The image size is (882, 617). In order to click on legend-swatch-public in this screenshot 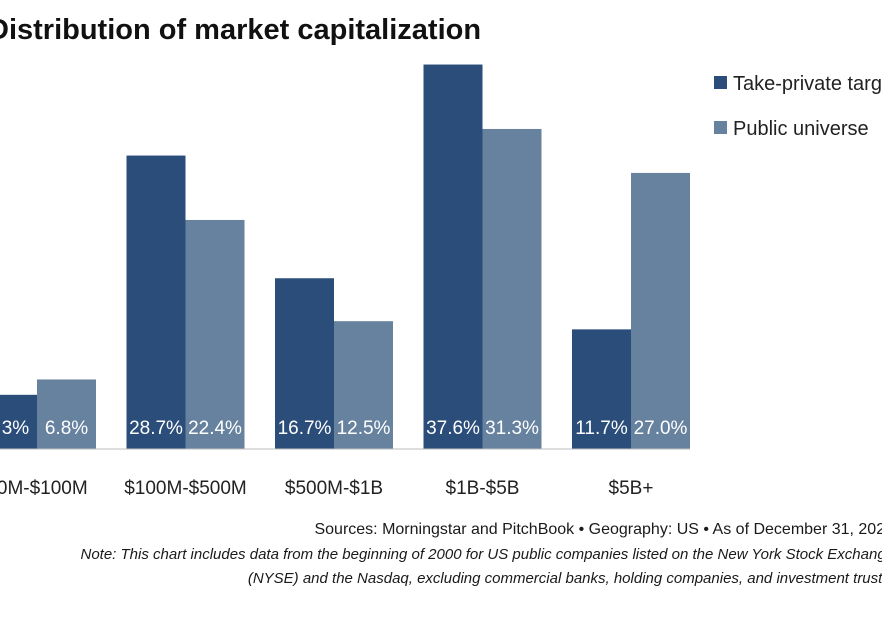, I will do `click(720, 127)`.